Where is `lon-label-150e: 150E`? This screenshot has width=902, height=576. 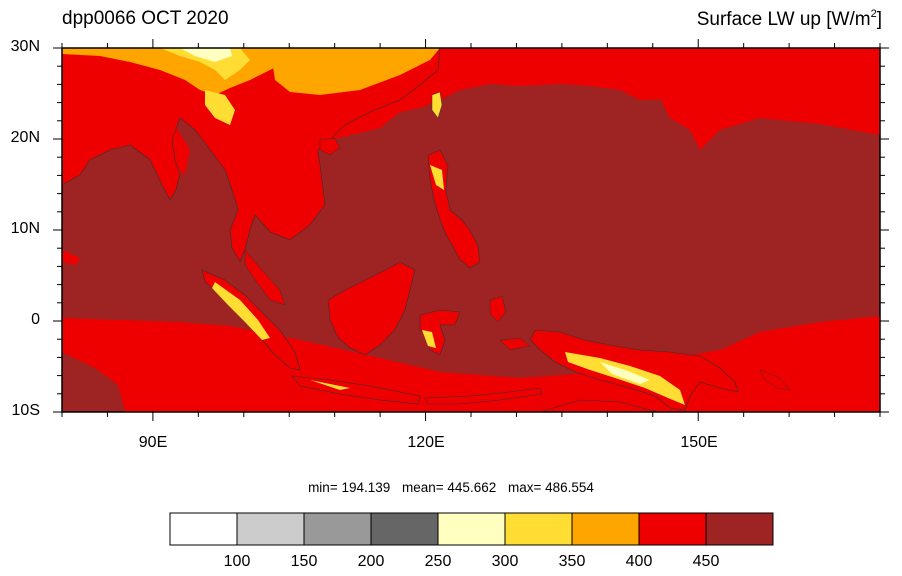 lon-label-150e: 150E is located at coordinates (699, 442).